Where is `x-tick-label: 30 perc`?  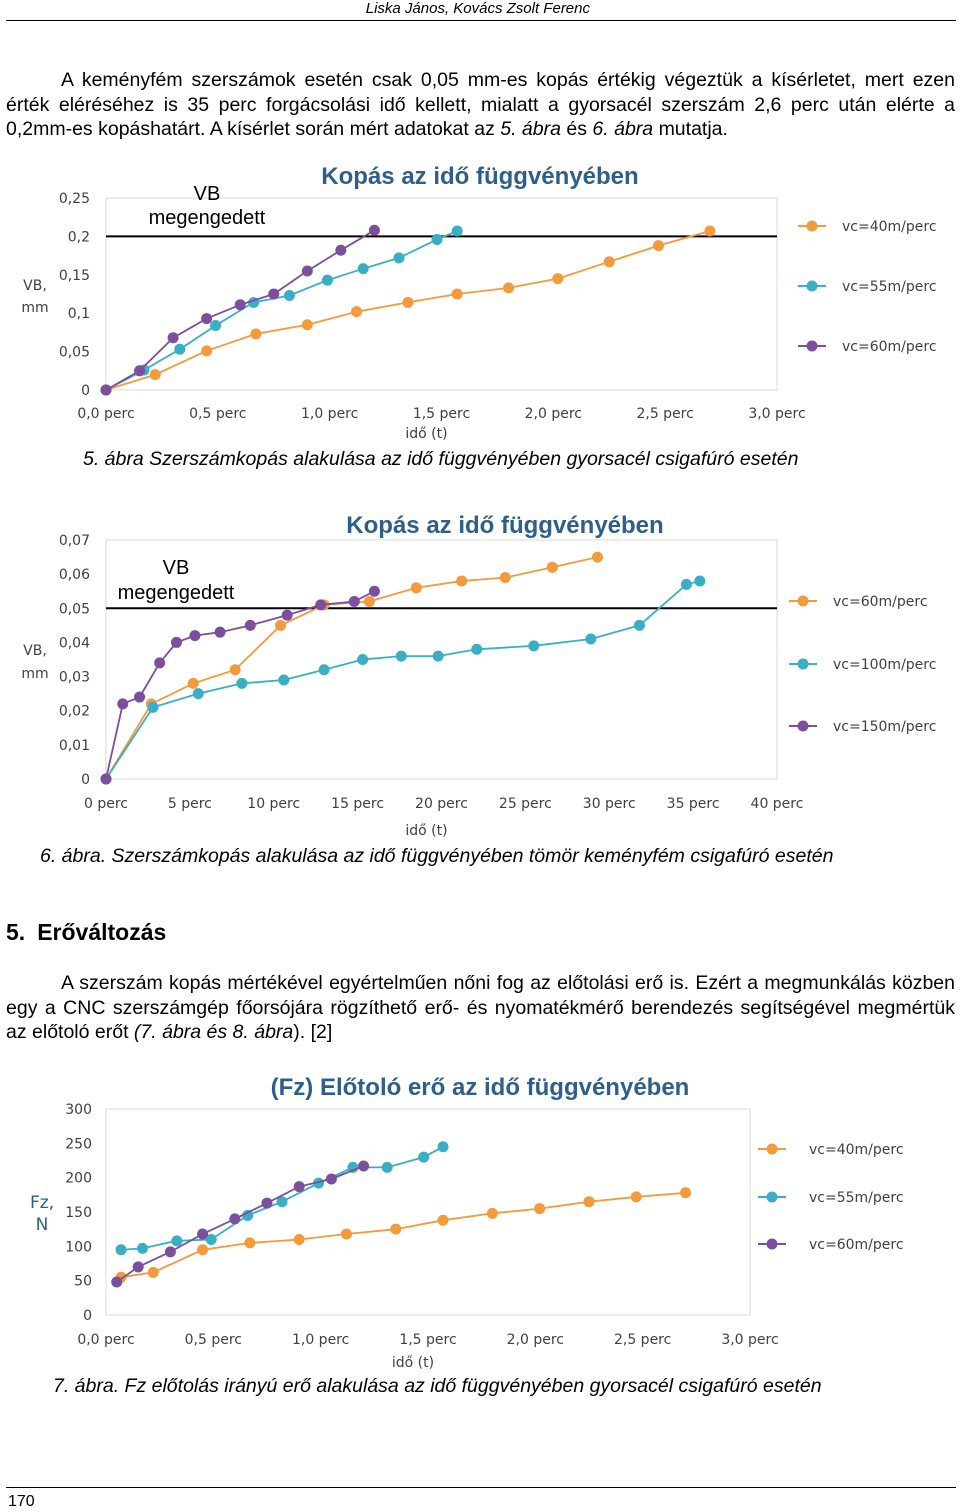 x-tick-label: 30 perc is located at coordinates (609, 804).